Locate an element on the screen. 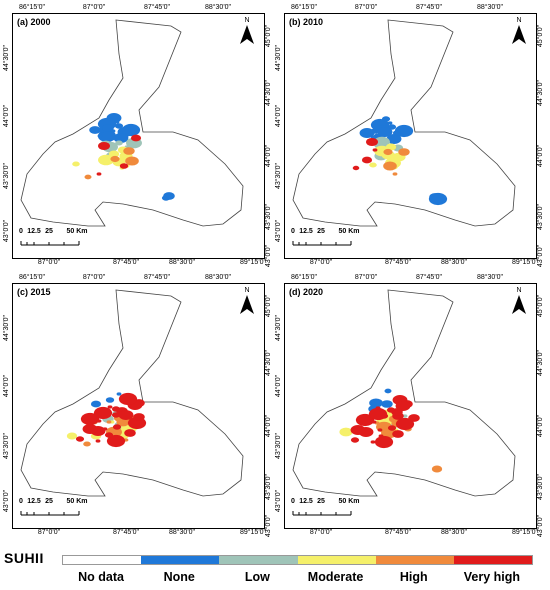 Image resolution: width=550 pixels, height=590 pixels. latitude-tick-right: 43°0'0" is located at coordinates (540, 526).